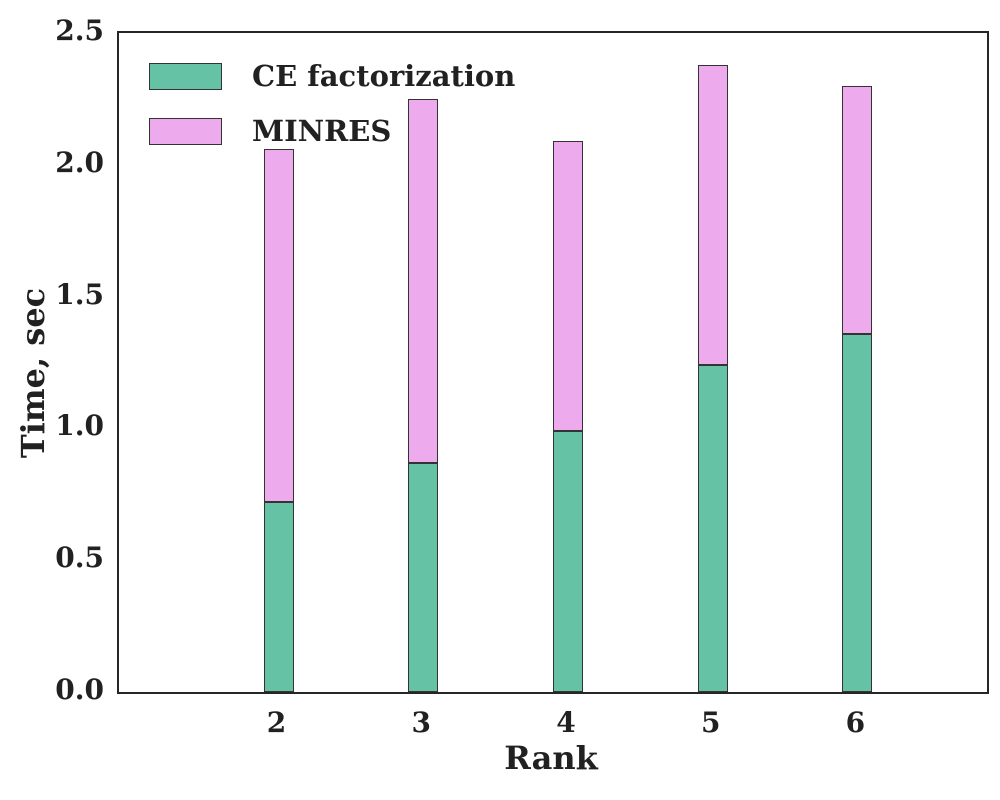  I want to click on y-tick-label: 1.5, so click(79, 294).